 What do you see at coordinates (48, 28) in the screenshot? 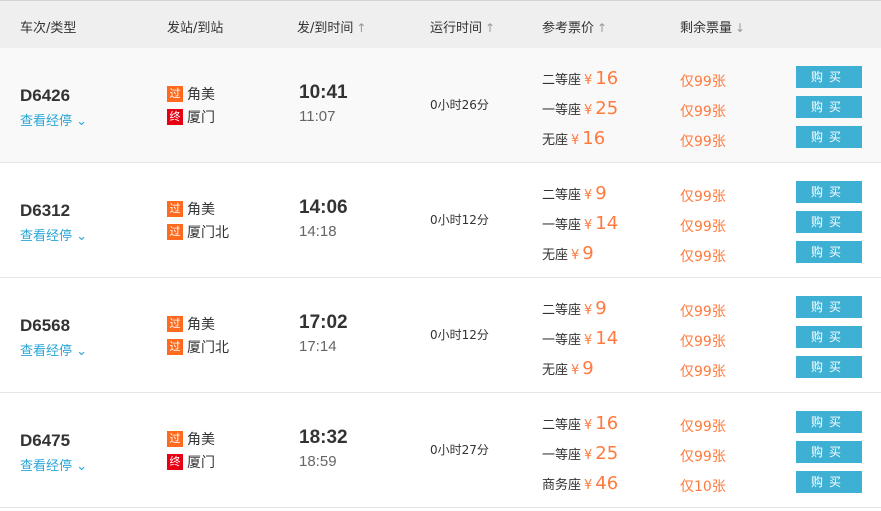
I see `header-train: 车次/类型` at bounding box center [48, 28].